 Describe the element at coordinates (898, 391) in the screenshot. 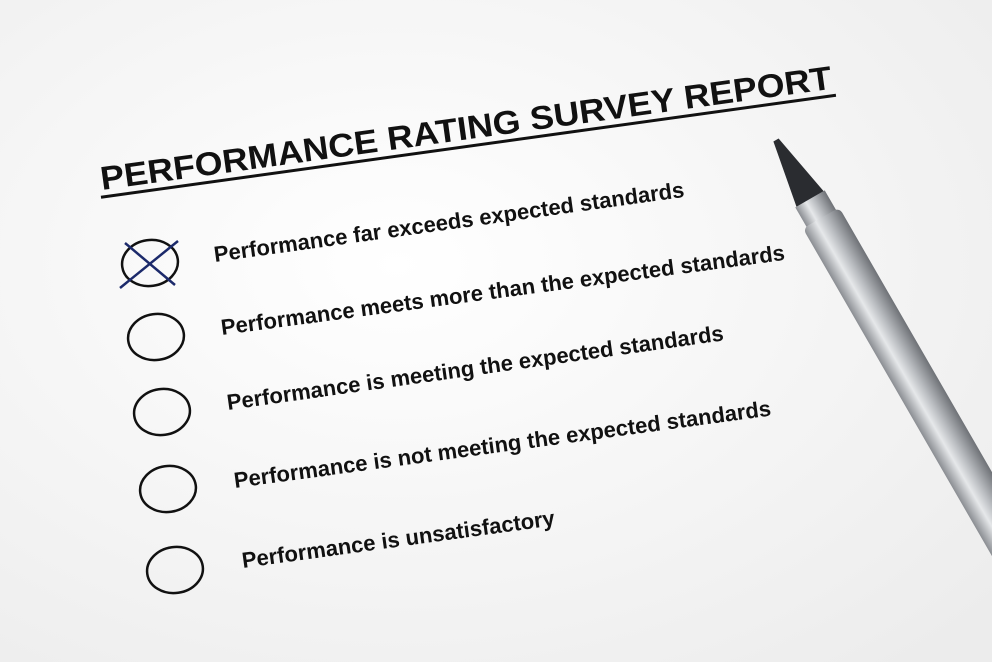

I see `pen-barrel` at that location.